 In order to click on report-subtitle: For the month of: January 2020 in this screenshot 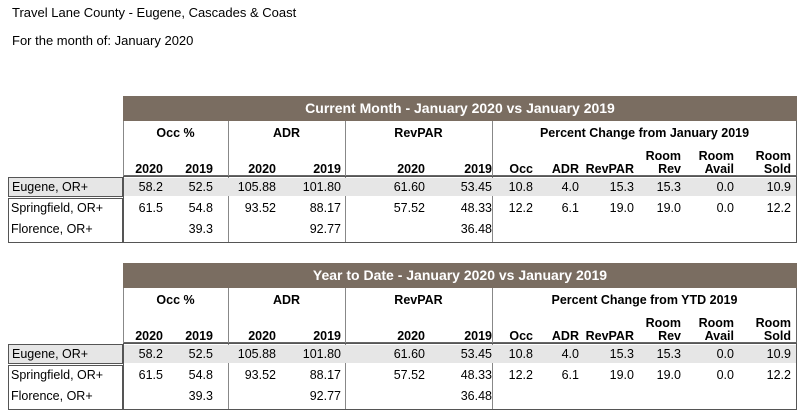, I will do `click(103, 40)`.